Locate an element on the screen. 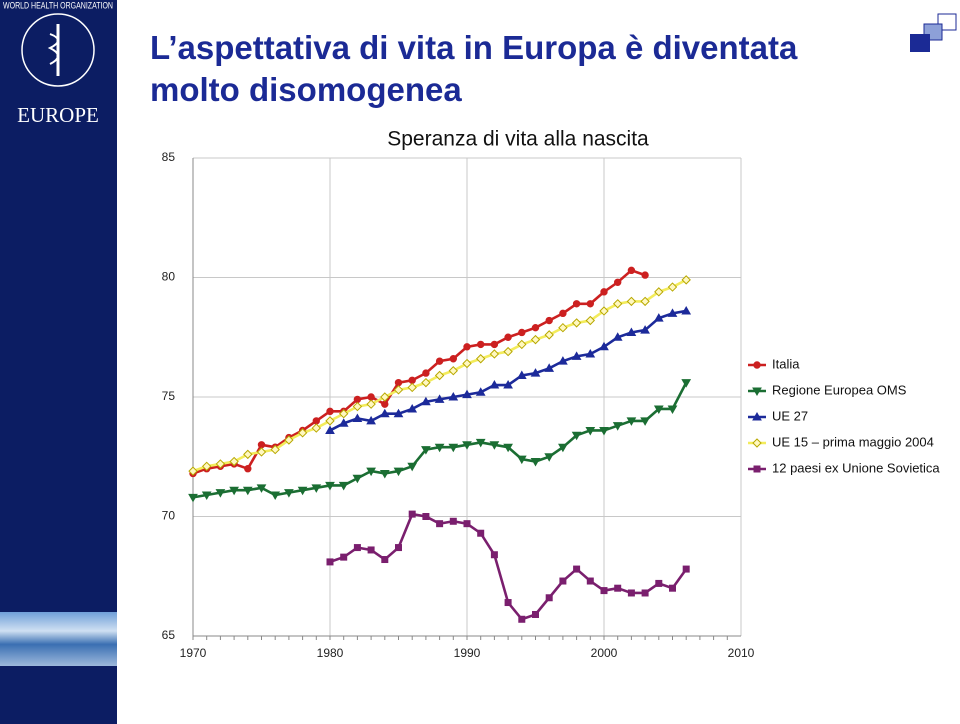 This screenshot has width=960, height=724. y-tick-label: 75 is located at coordinates (169, 396).